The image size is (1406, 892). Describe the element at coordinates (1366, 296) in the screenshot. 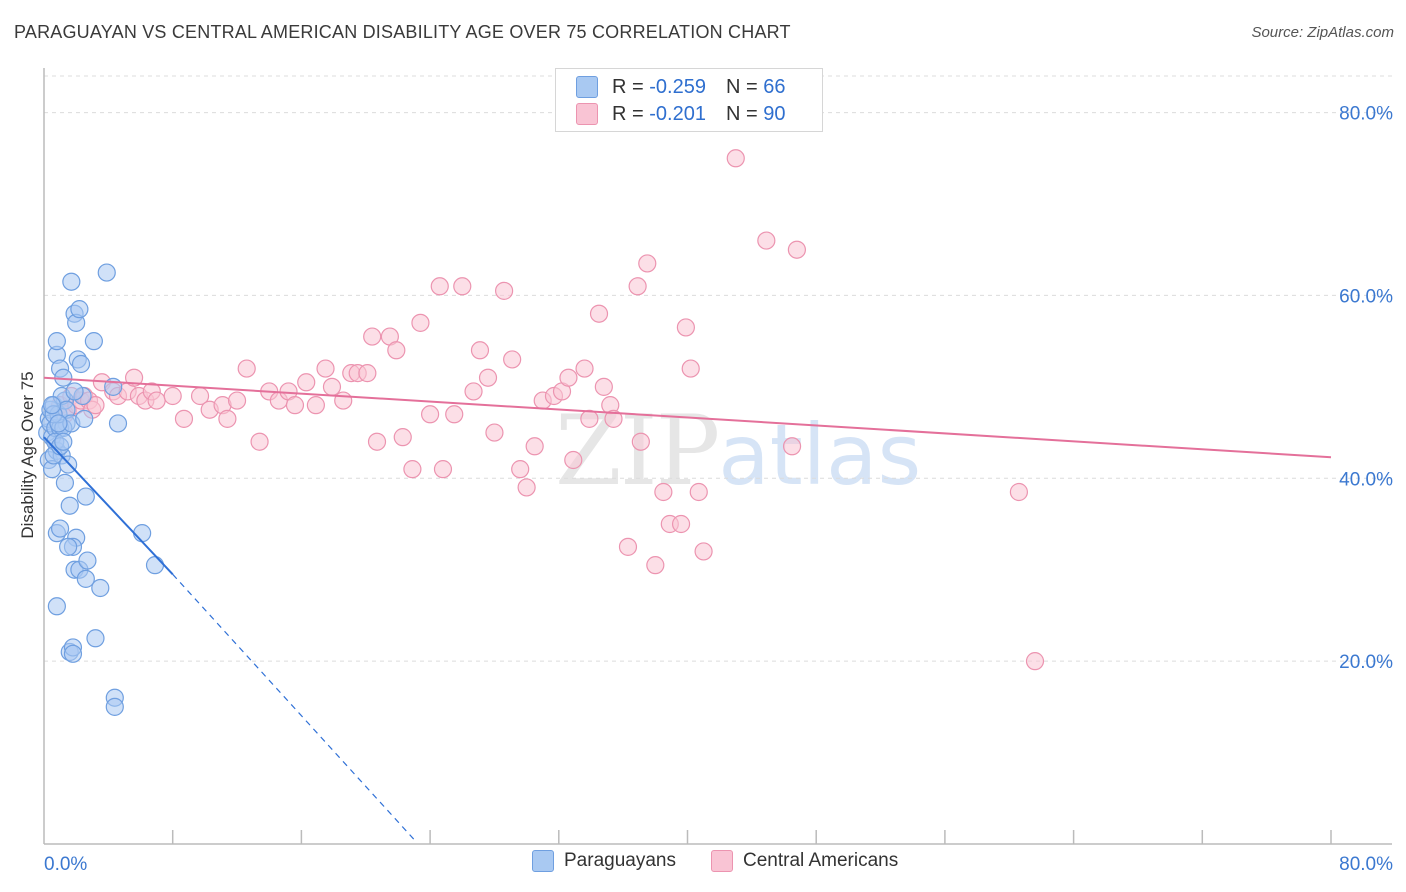

I see `y-tick-label: 60.0%` at that location.